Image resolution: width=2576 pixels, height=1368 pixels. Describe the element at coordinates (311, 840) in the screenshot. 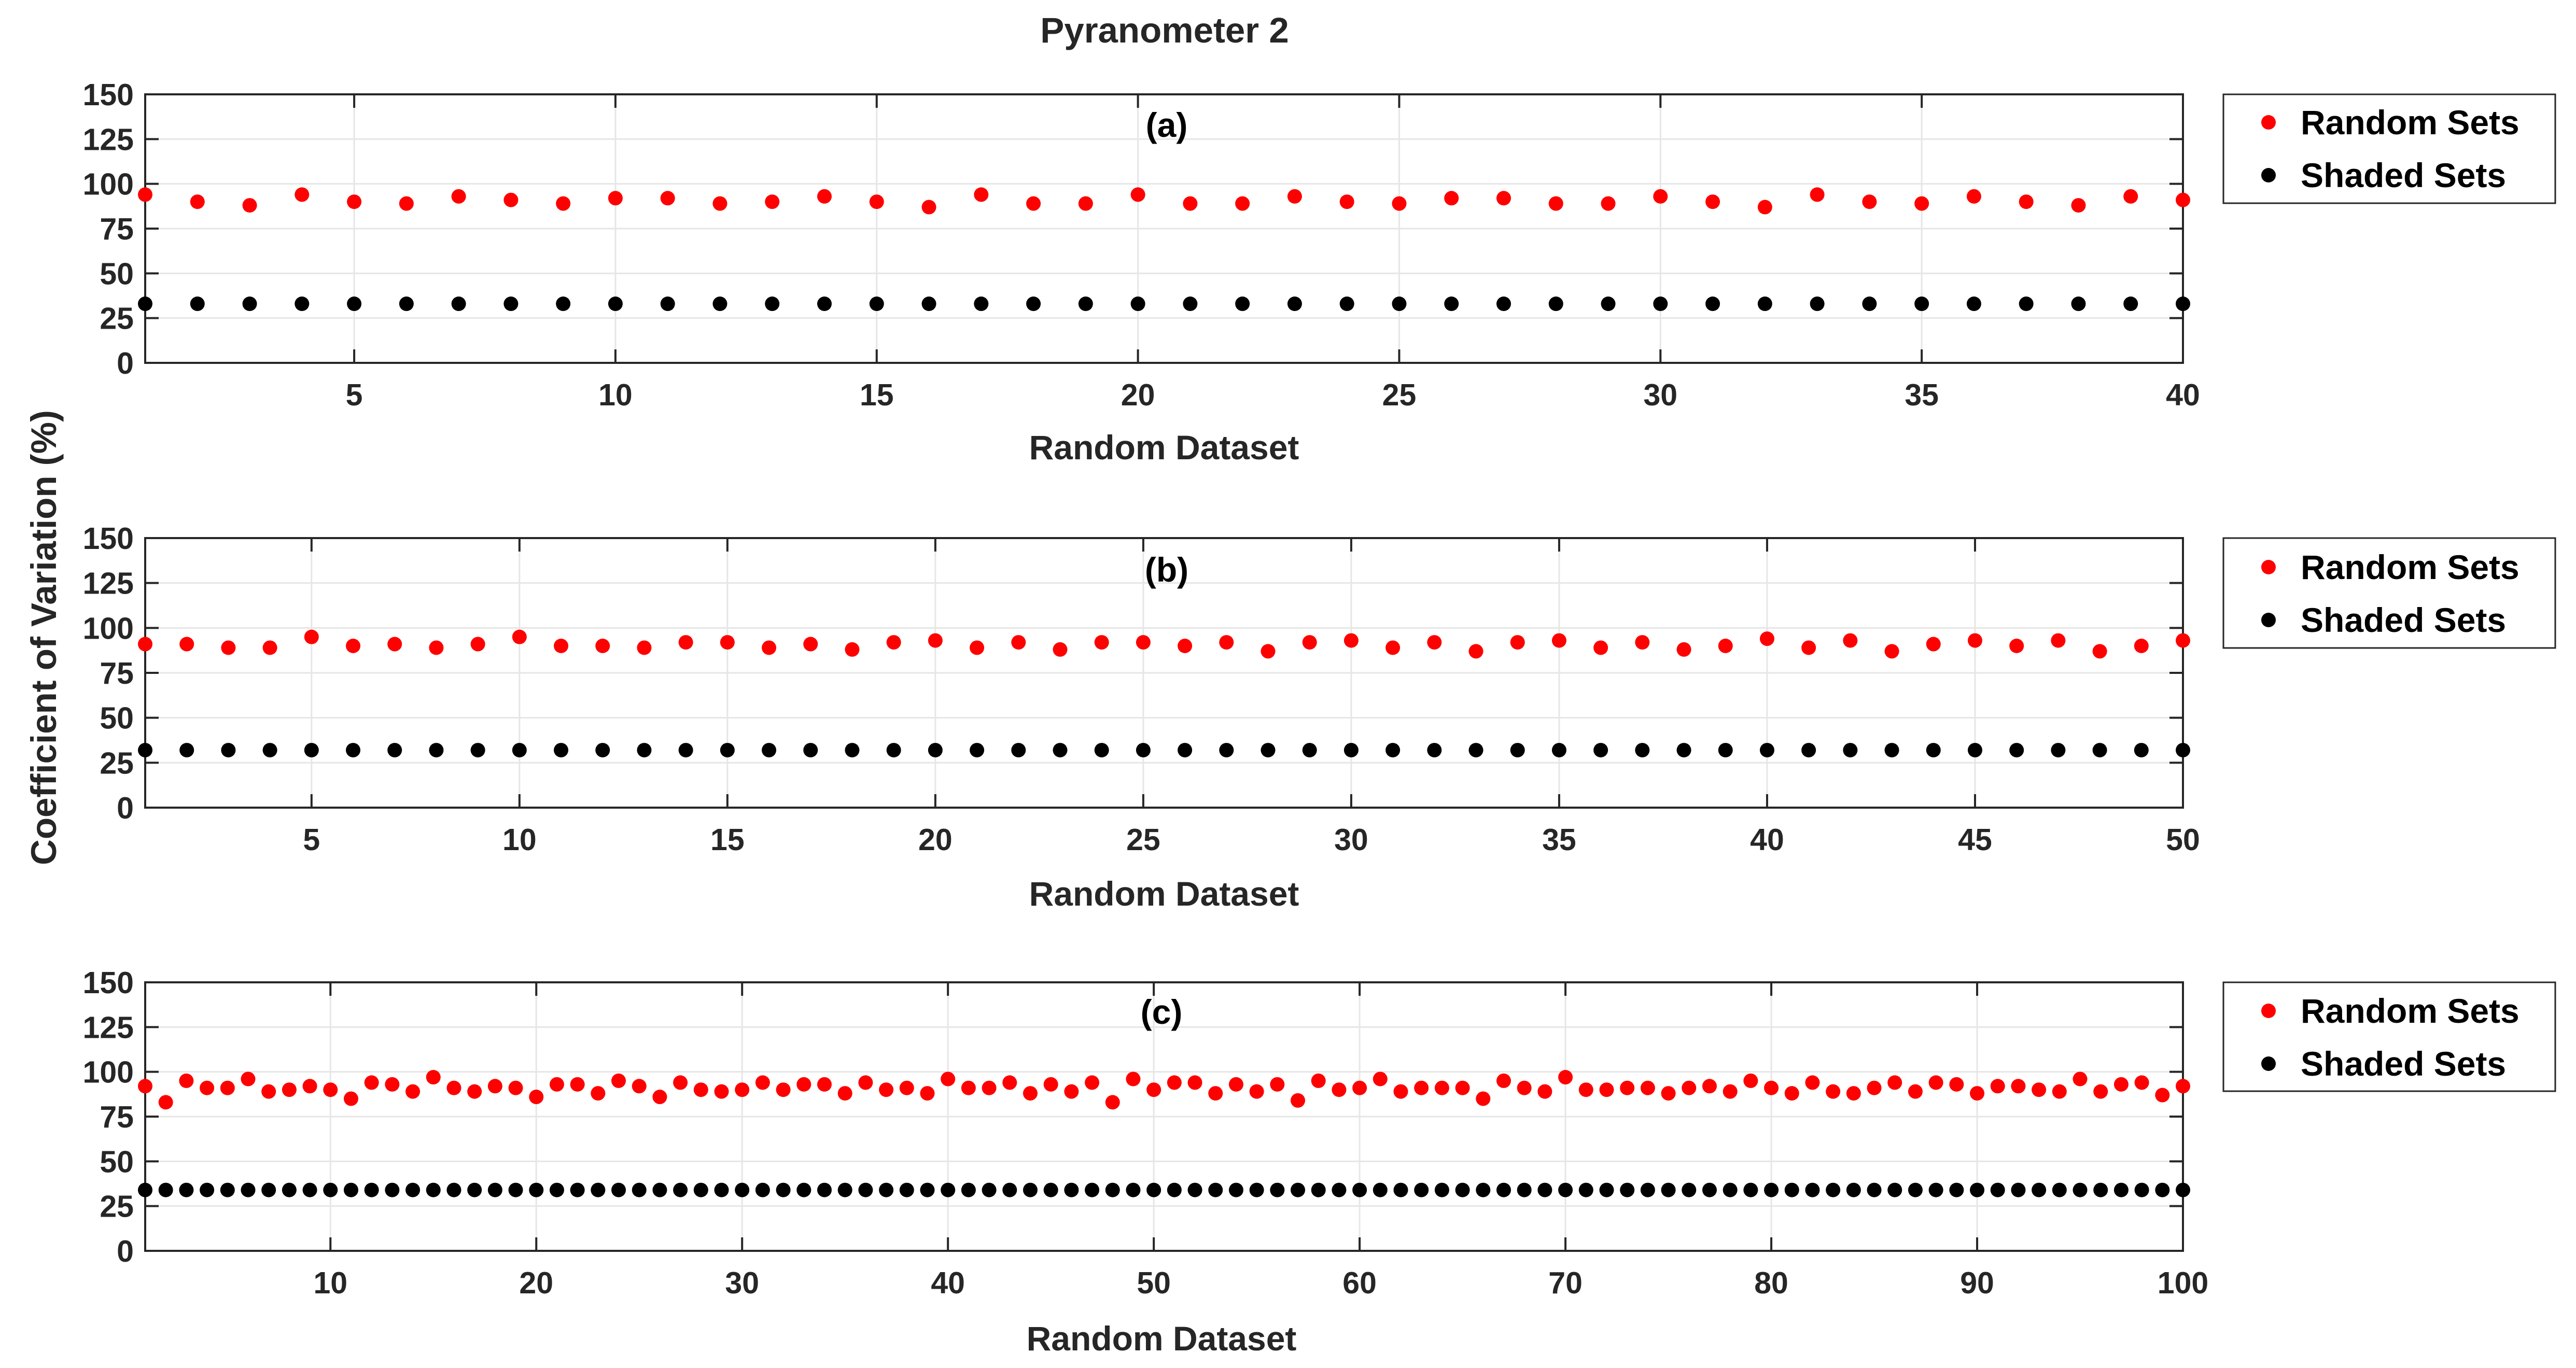

I see `panel-b-x-tick-label: 5` at that location.